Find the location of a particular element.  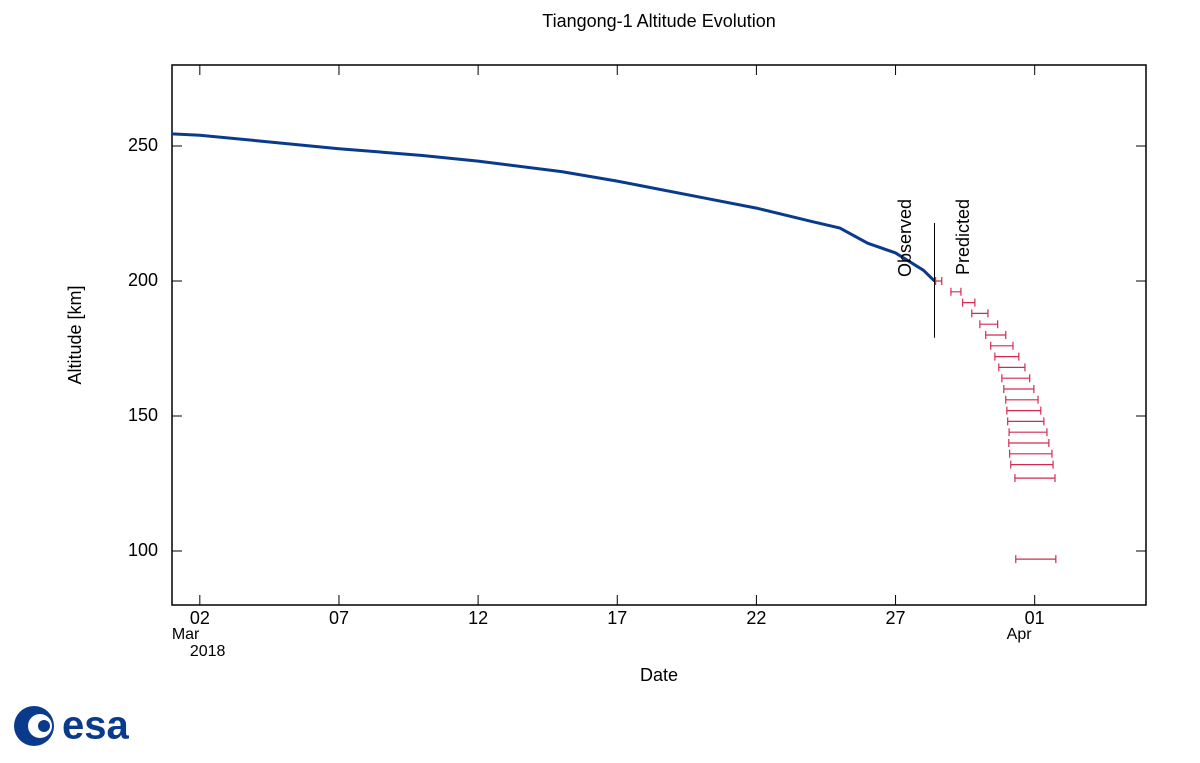

y-tick-label: 200 is located at coordinates (143, 280).